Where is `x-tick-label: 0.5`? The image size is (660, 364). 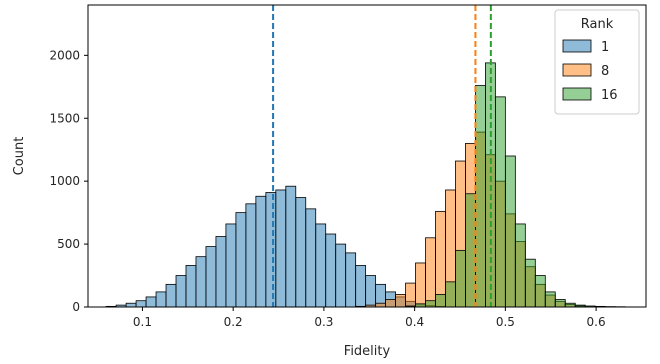
x-tick-label: 0.5 is located at coordinates (505, 322).